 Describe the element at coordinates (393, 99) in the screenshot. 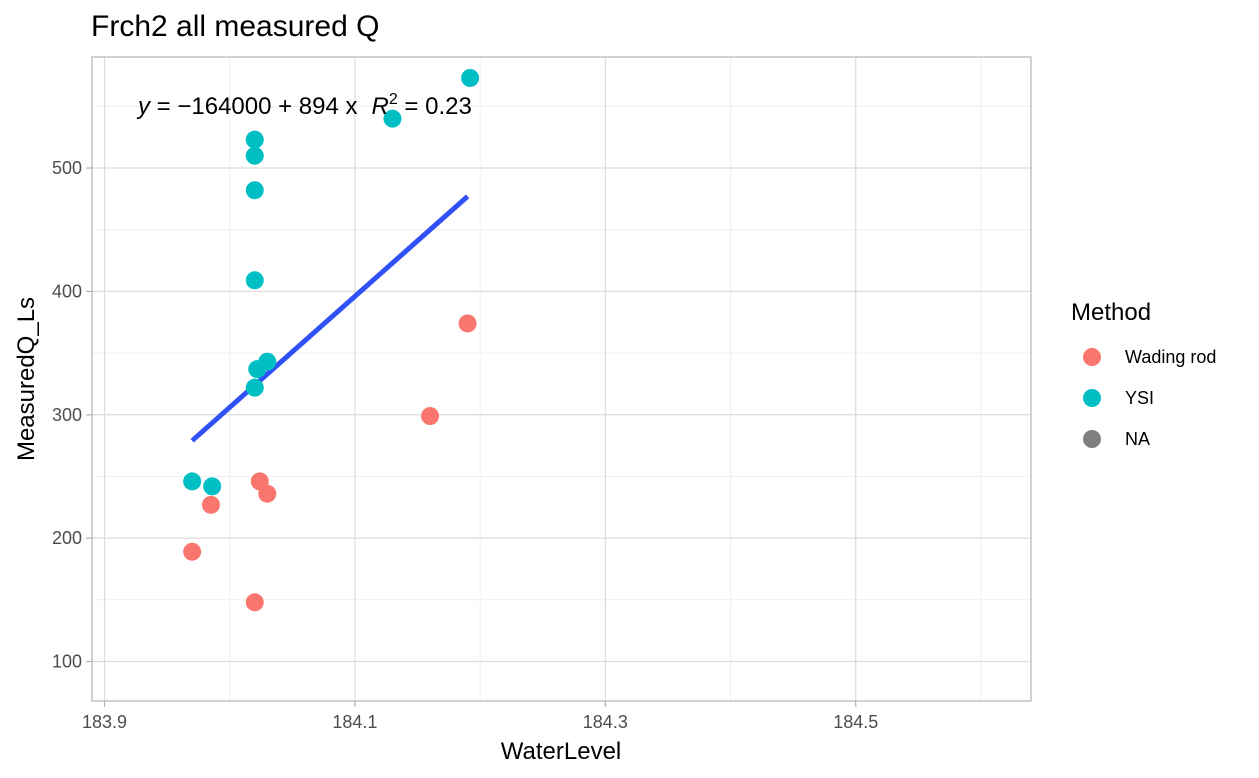

I see `r2-superscript: 2` at that location.